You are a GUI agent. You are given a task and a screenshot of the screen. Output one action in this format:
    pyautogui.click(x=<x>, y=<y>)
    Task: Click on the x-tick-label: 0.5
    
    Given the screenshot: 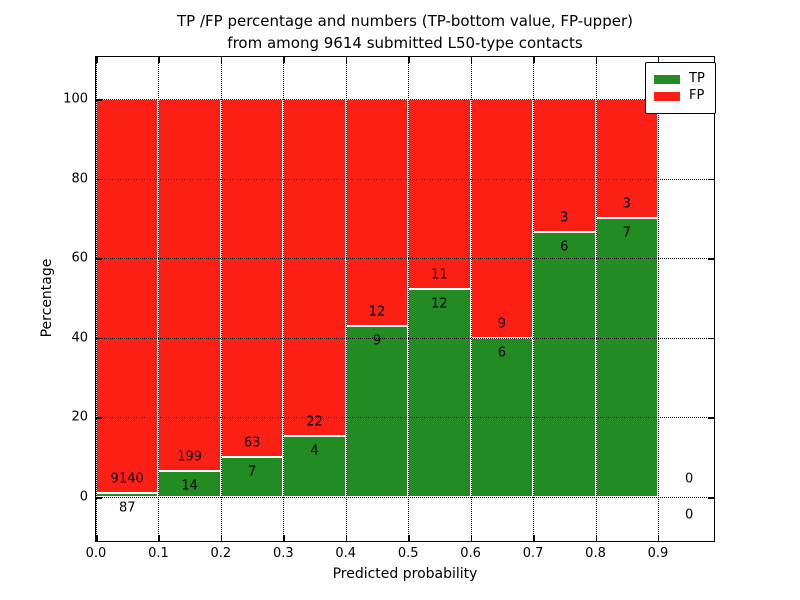 What is the action you would take?
    pyautogui.click(x=408, y=553)
    